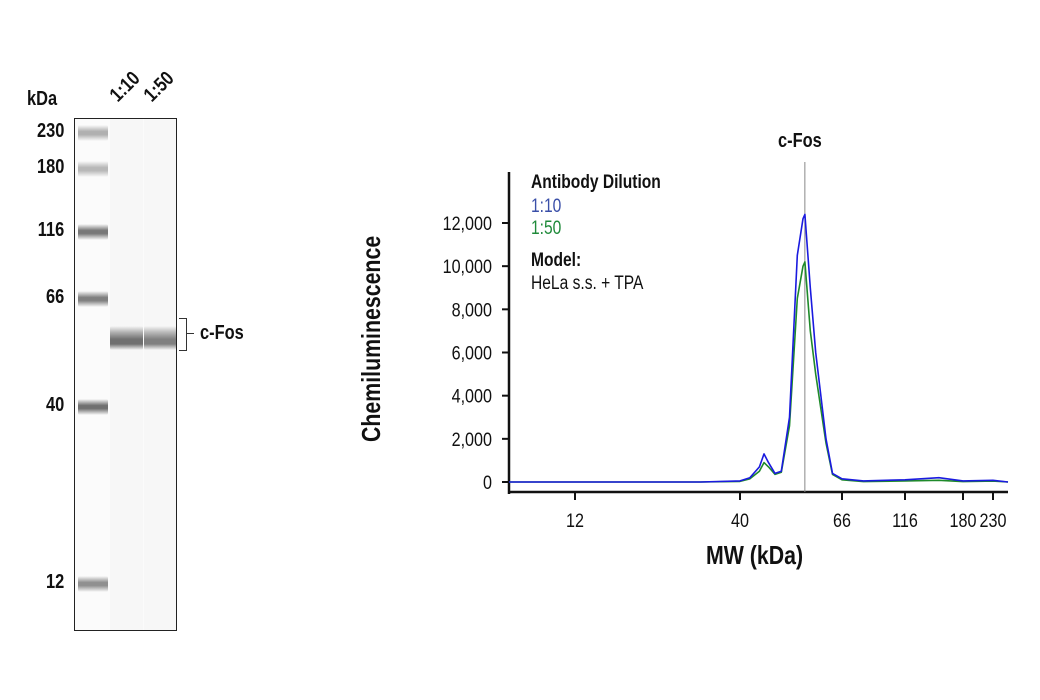  I want to click on legend-series-1: 1:10, so click(546, 206).